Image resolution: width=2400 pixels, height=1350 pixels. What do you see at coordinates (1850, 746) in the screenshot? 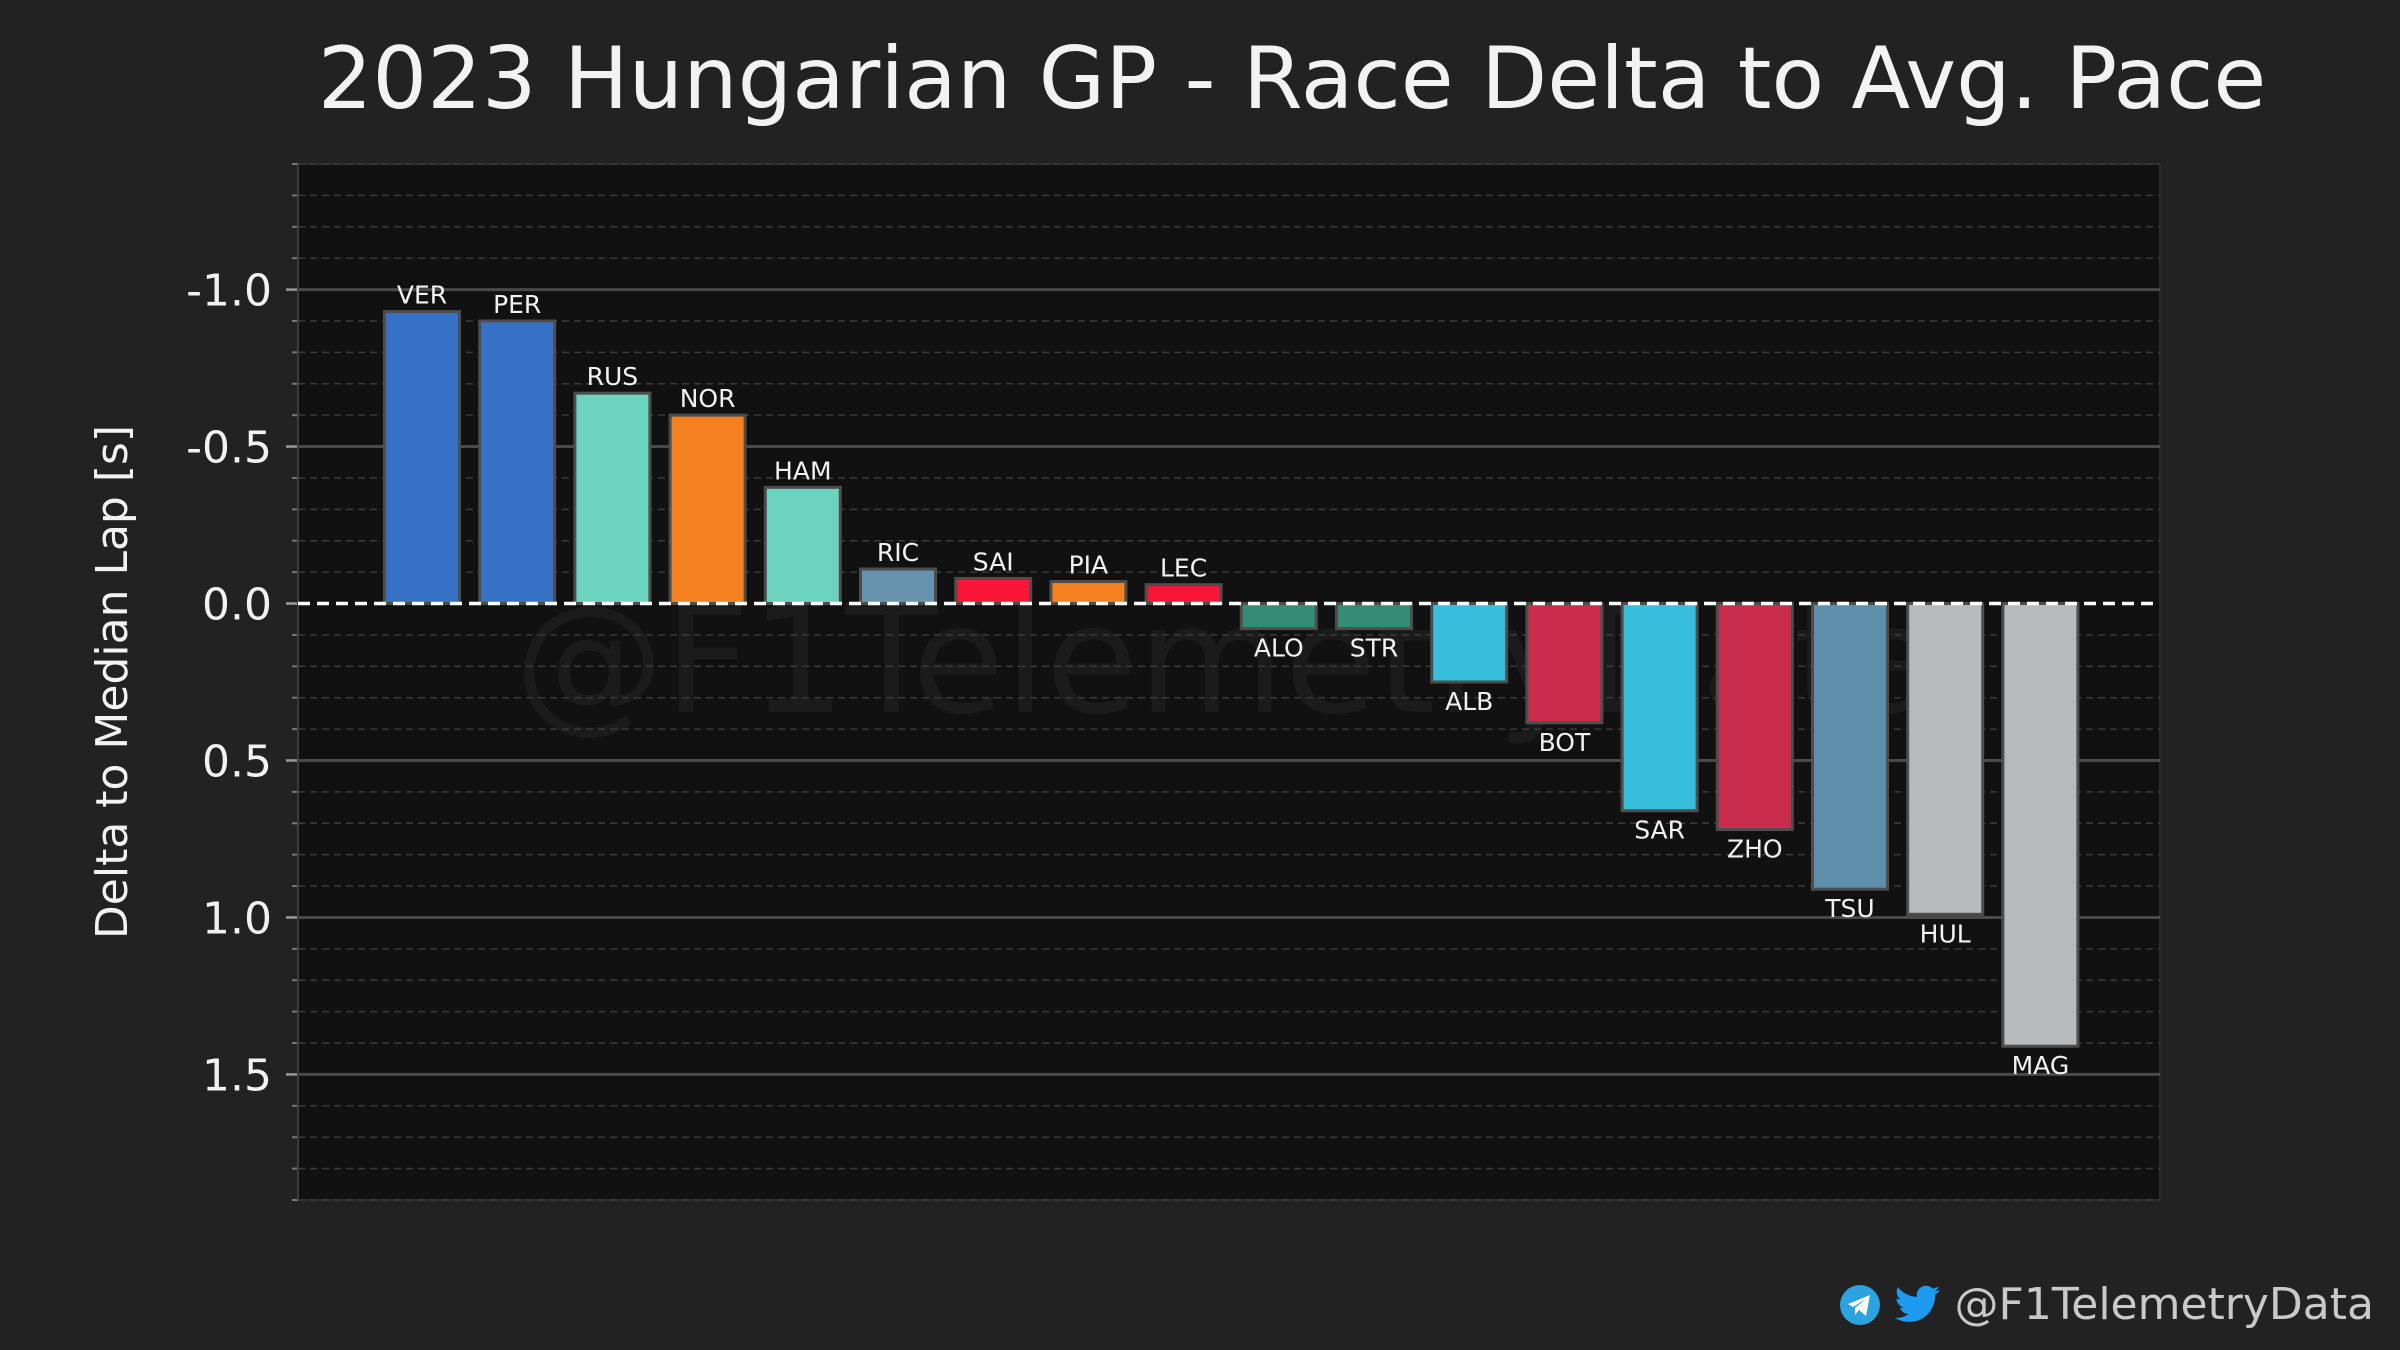
I see `bar-tsu` at bounding box center [1850, 746].